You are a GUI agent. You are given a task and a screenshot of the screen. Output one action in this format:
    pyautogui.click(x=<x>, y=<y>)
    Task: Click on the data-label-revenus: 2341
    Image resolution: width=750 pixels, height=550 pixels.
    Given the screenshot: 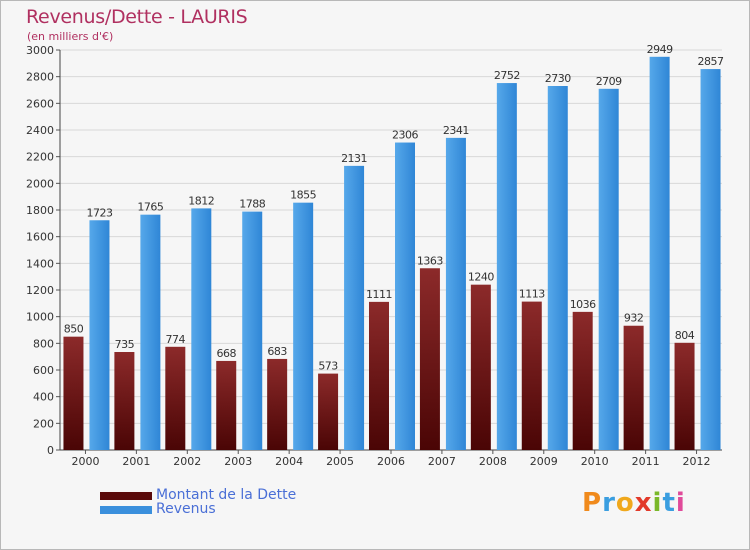 What is the action you would take?
    pyautogui.click(x=456, y=130)
    